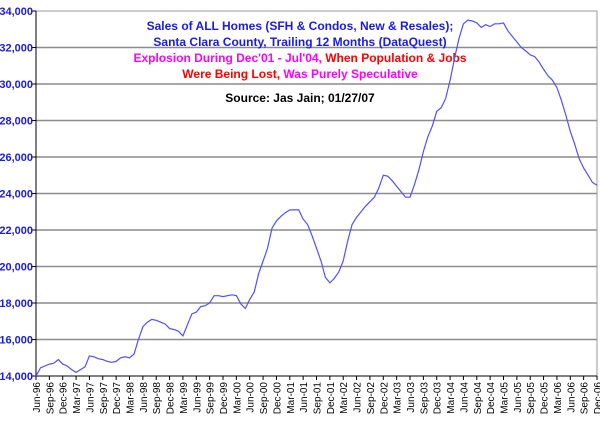  Describe the element at coordinates (571, 397) in the screenshot. I see `x-tick-label: Jun-06` at that location.